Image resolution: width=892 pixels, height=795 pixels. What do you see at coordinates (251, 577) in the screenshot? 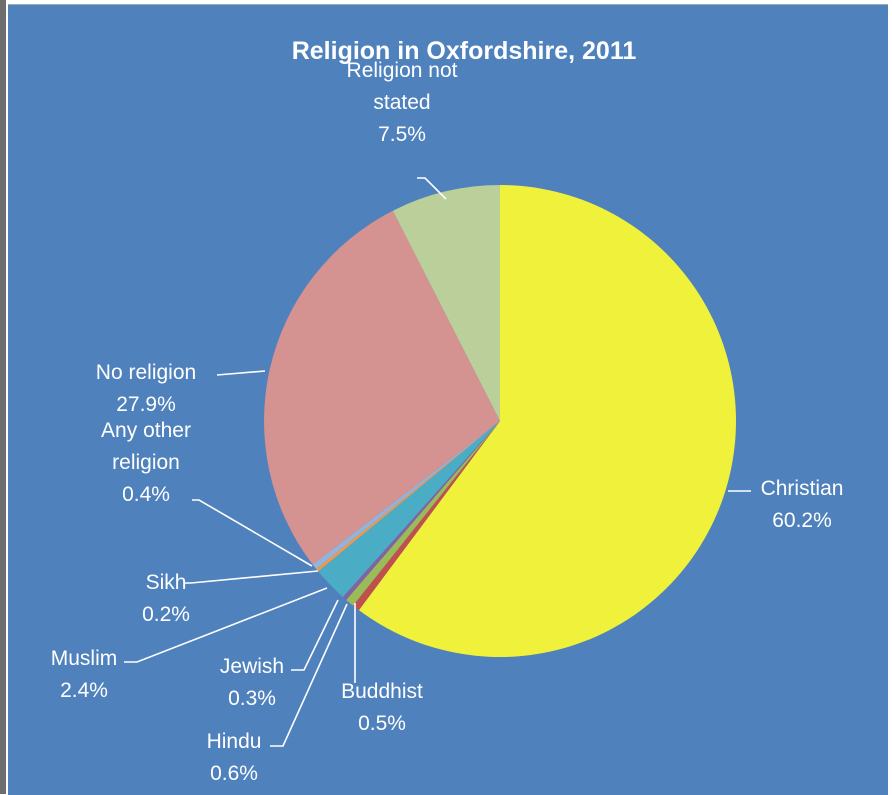
I see `leader-line-sikh` at bounding box center [251, 577].